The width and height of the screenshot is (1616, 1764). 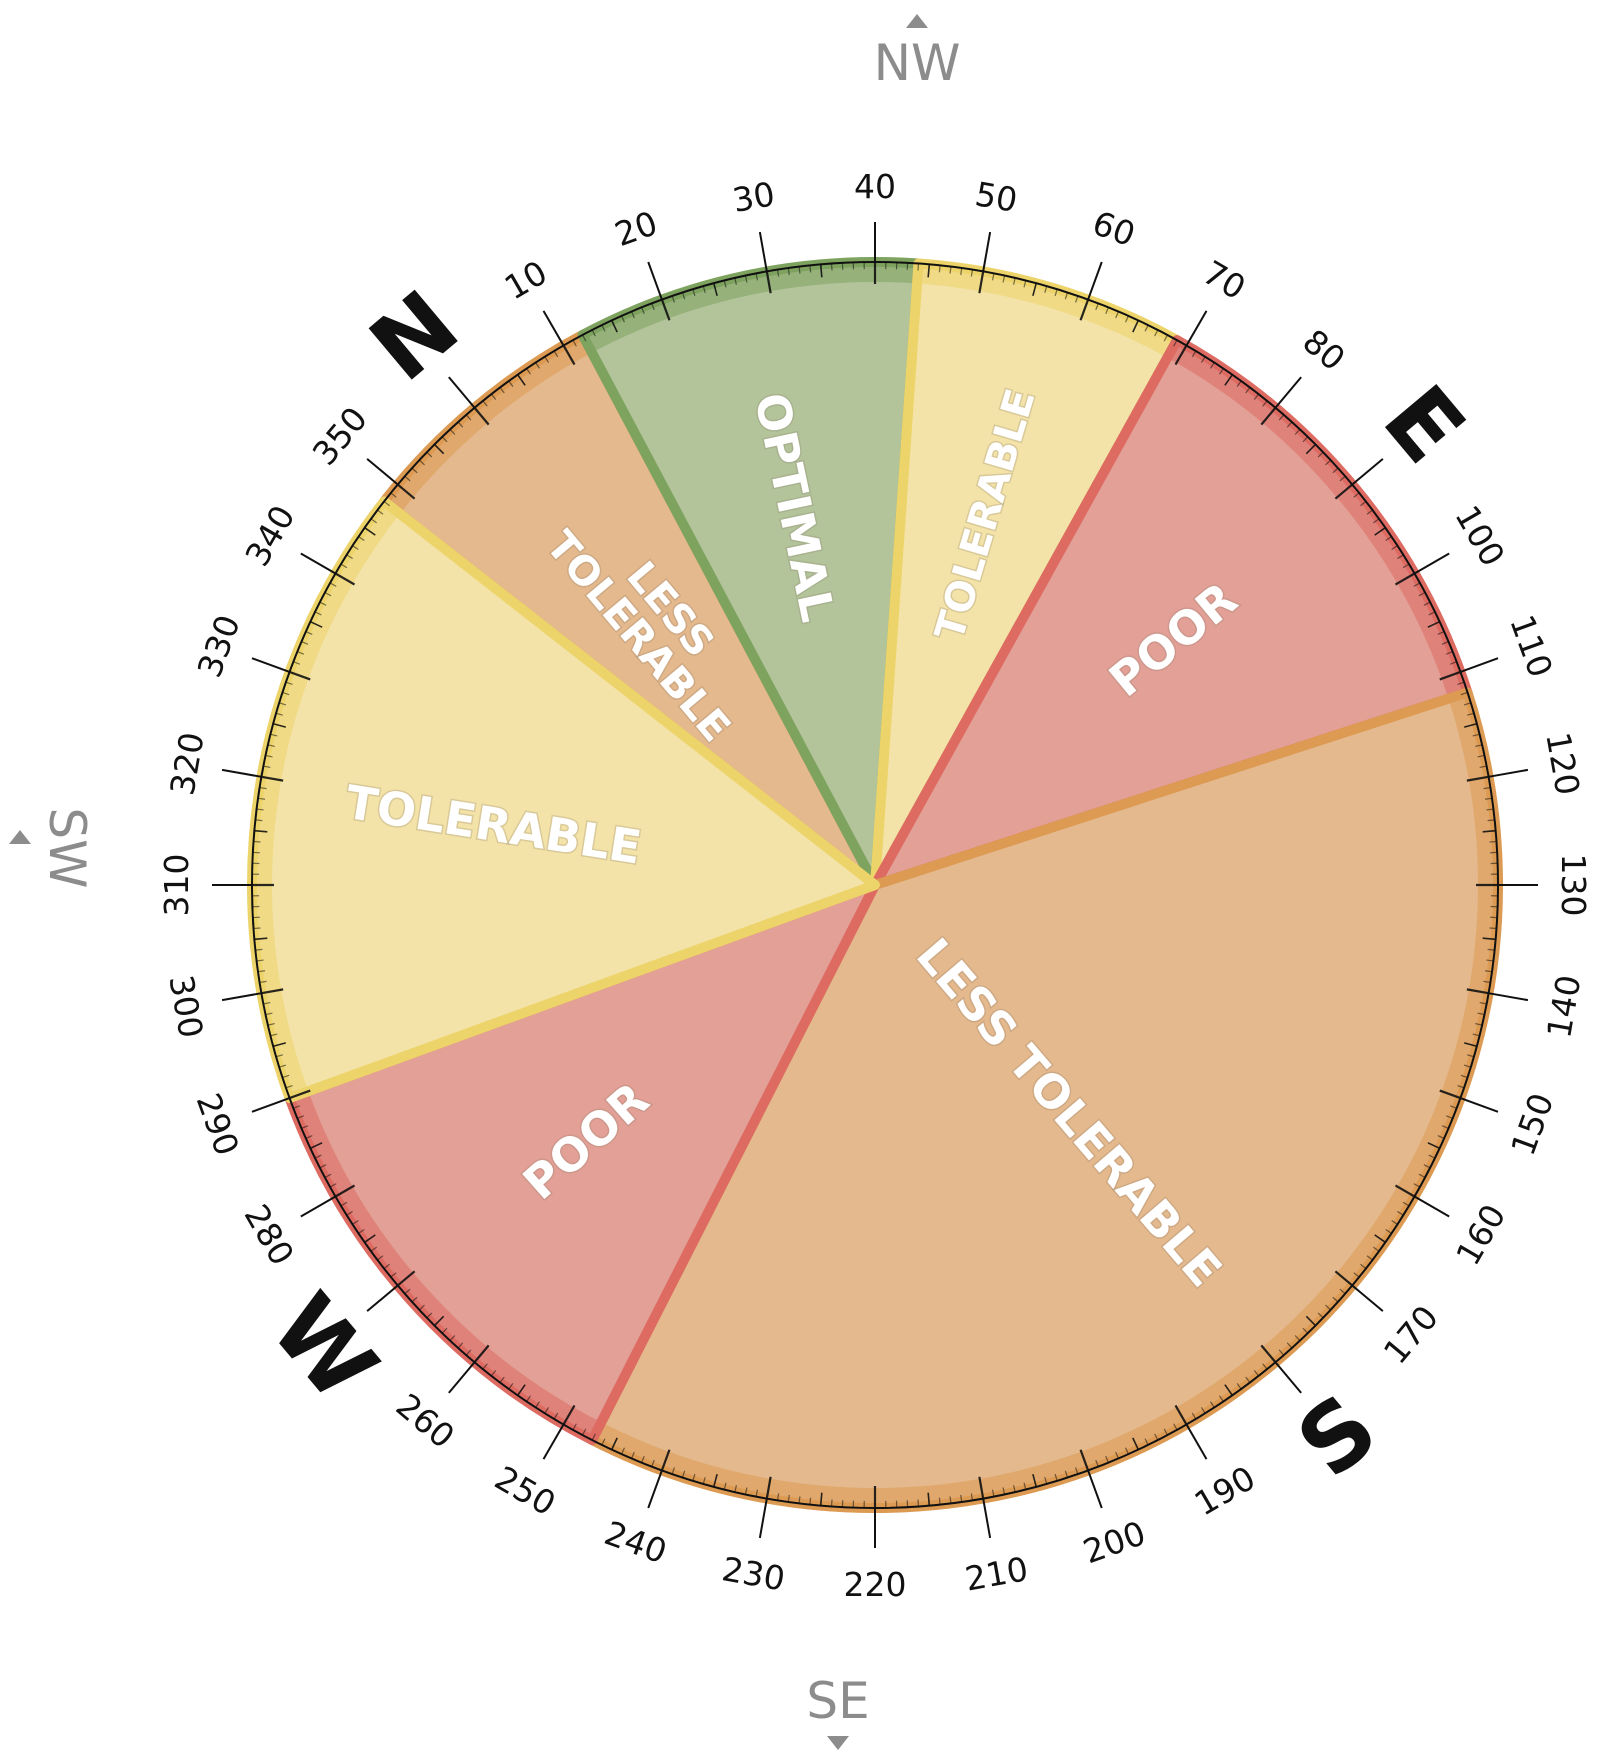 I want to click on intercardinal-nw: NW, so click(x=917, y=53).